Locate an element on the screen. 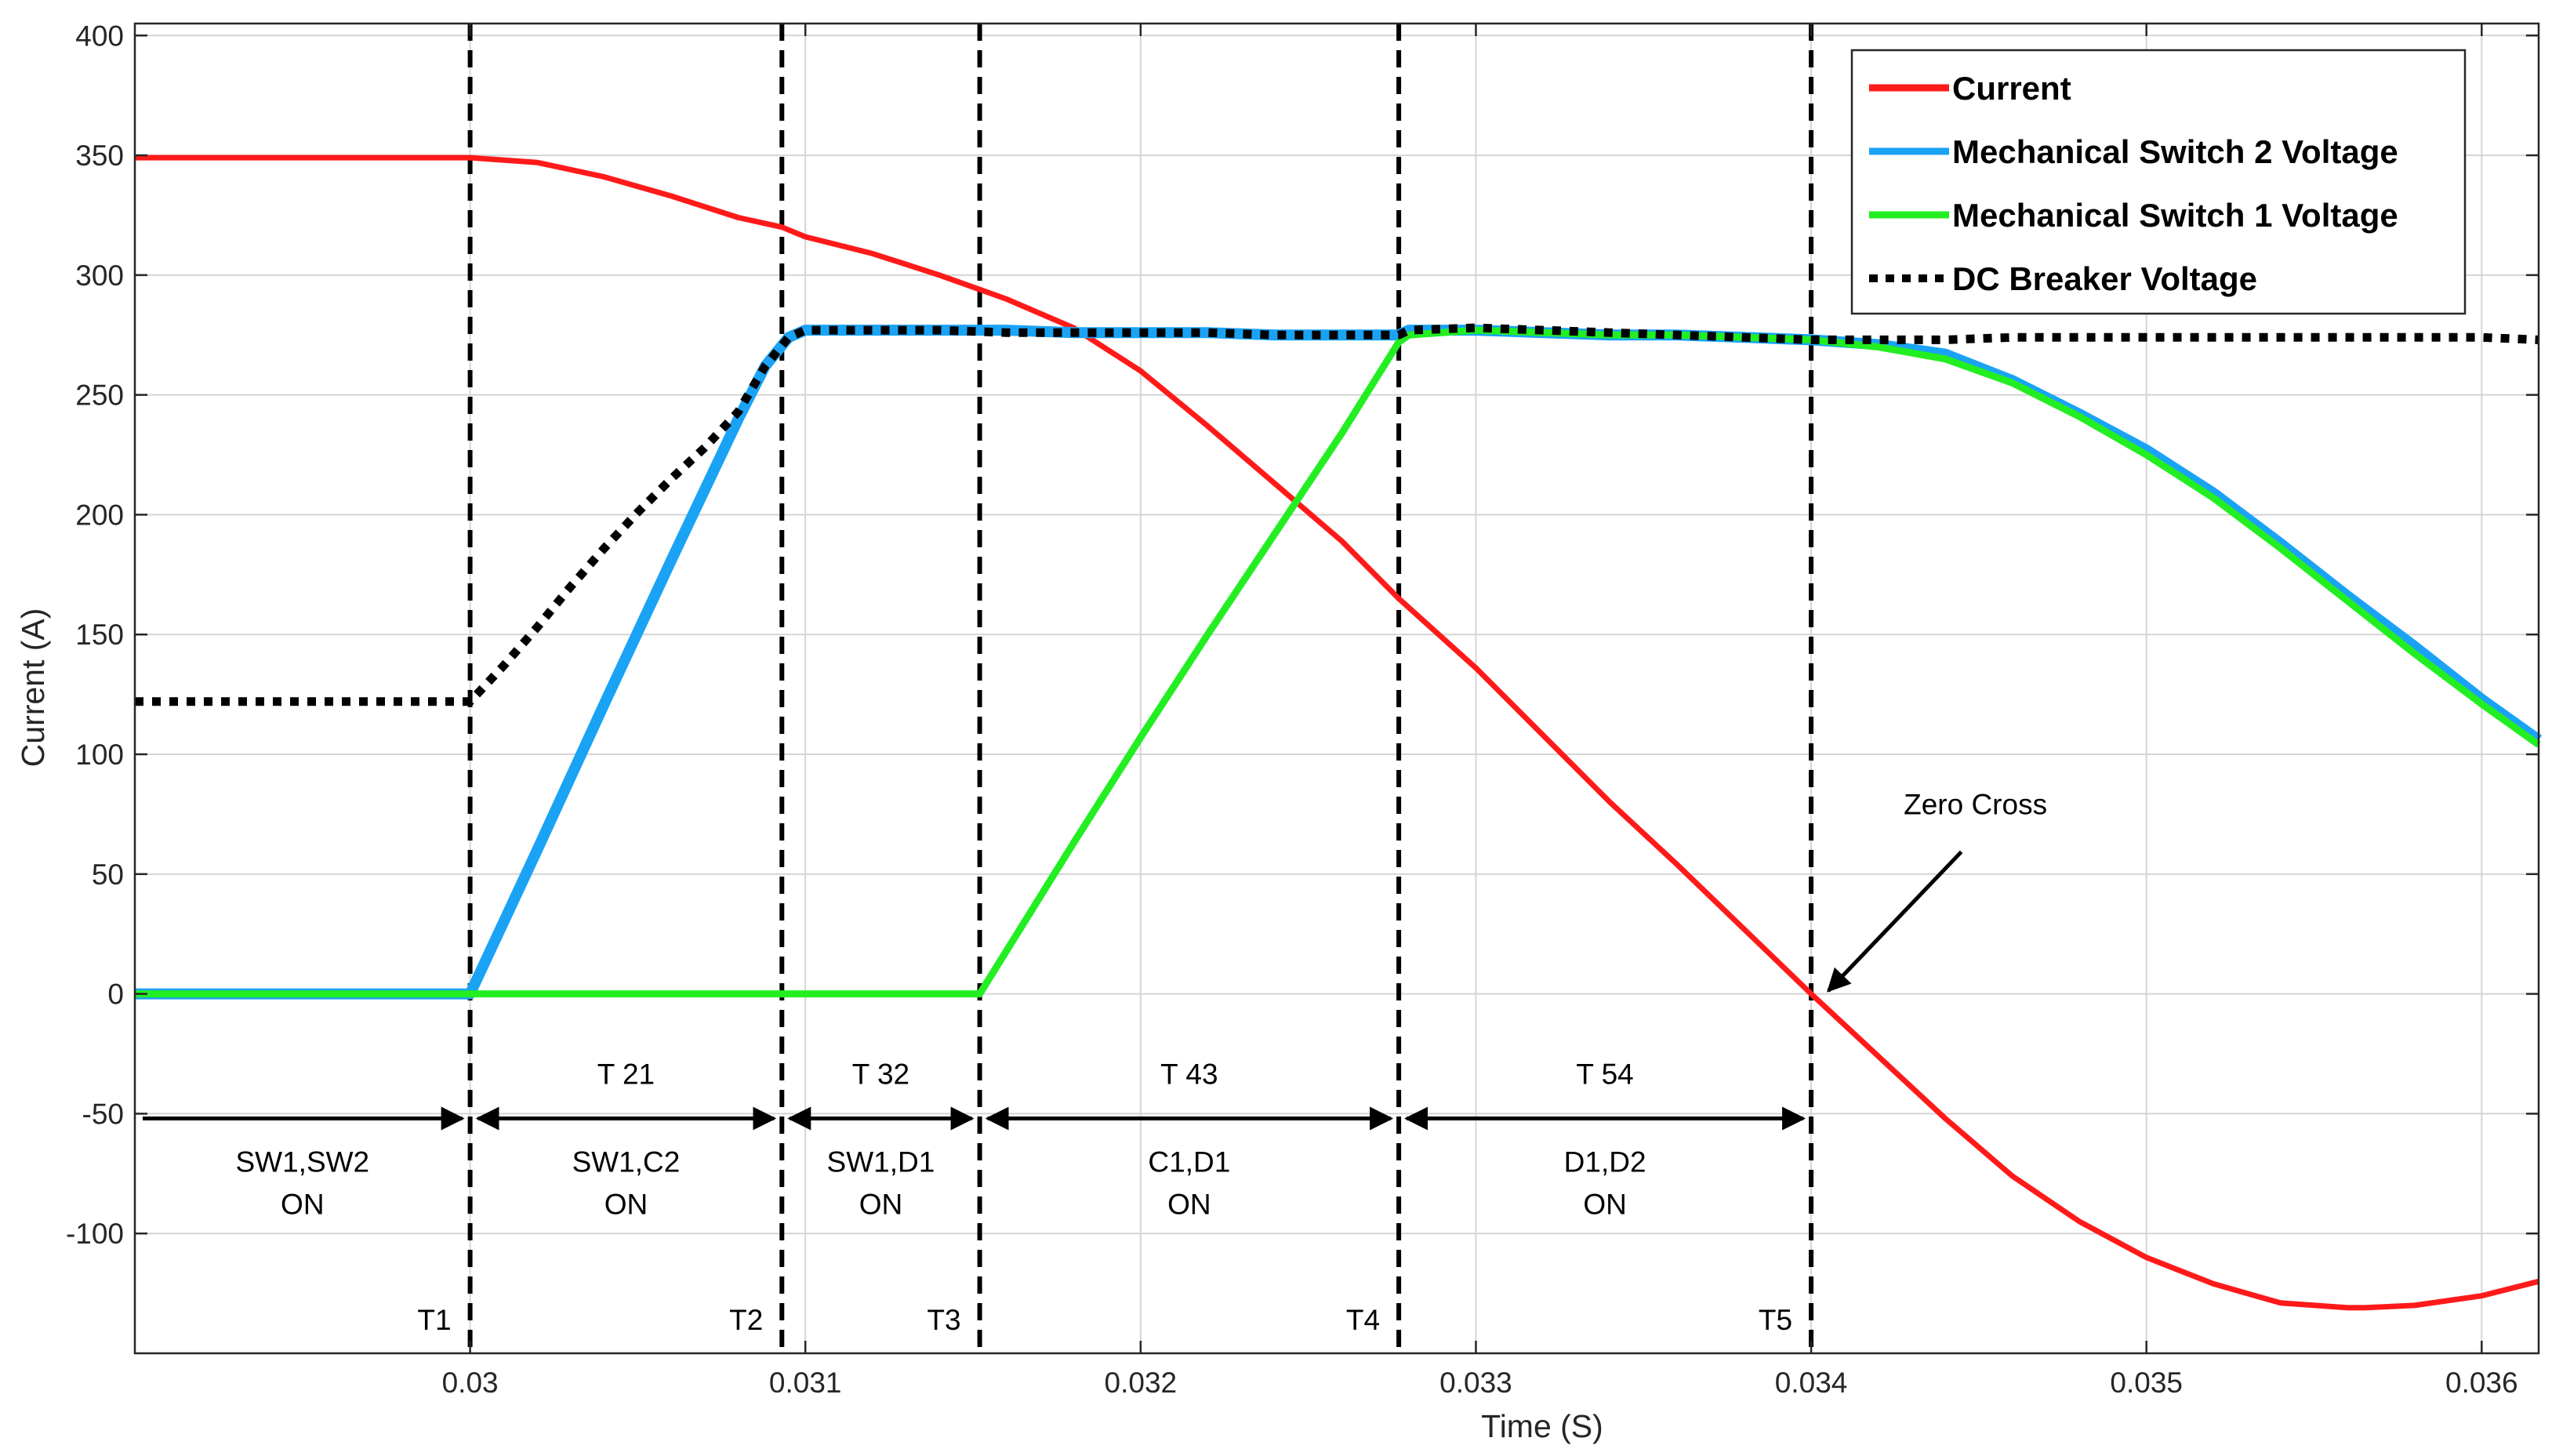 Image resolution: width=2552 pixels, height=1456 pixels. event-marker-label: T1 is located at coordinates (434, 1320).